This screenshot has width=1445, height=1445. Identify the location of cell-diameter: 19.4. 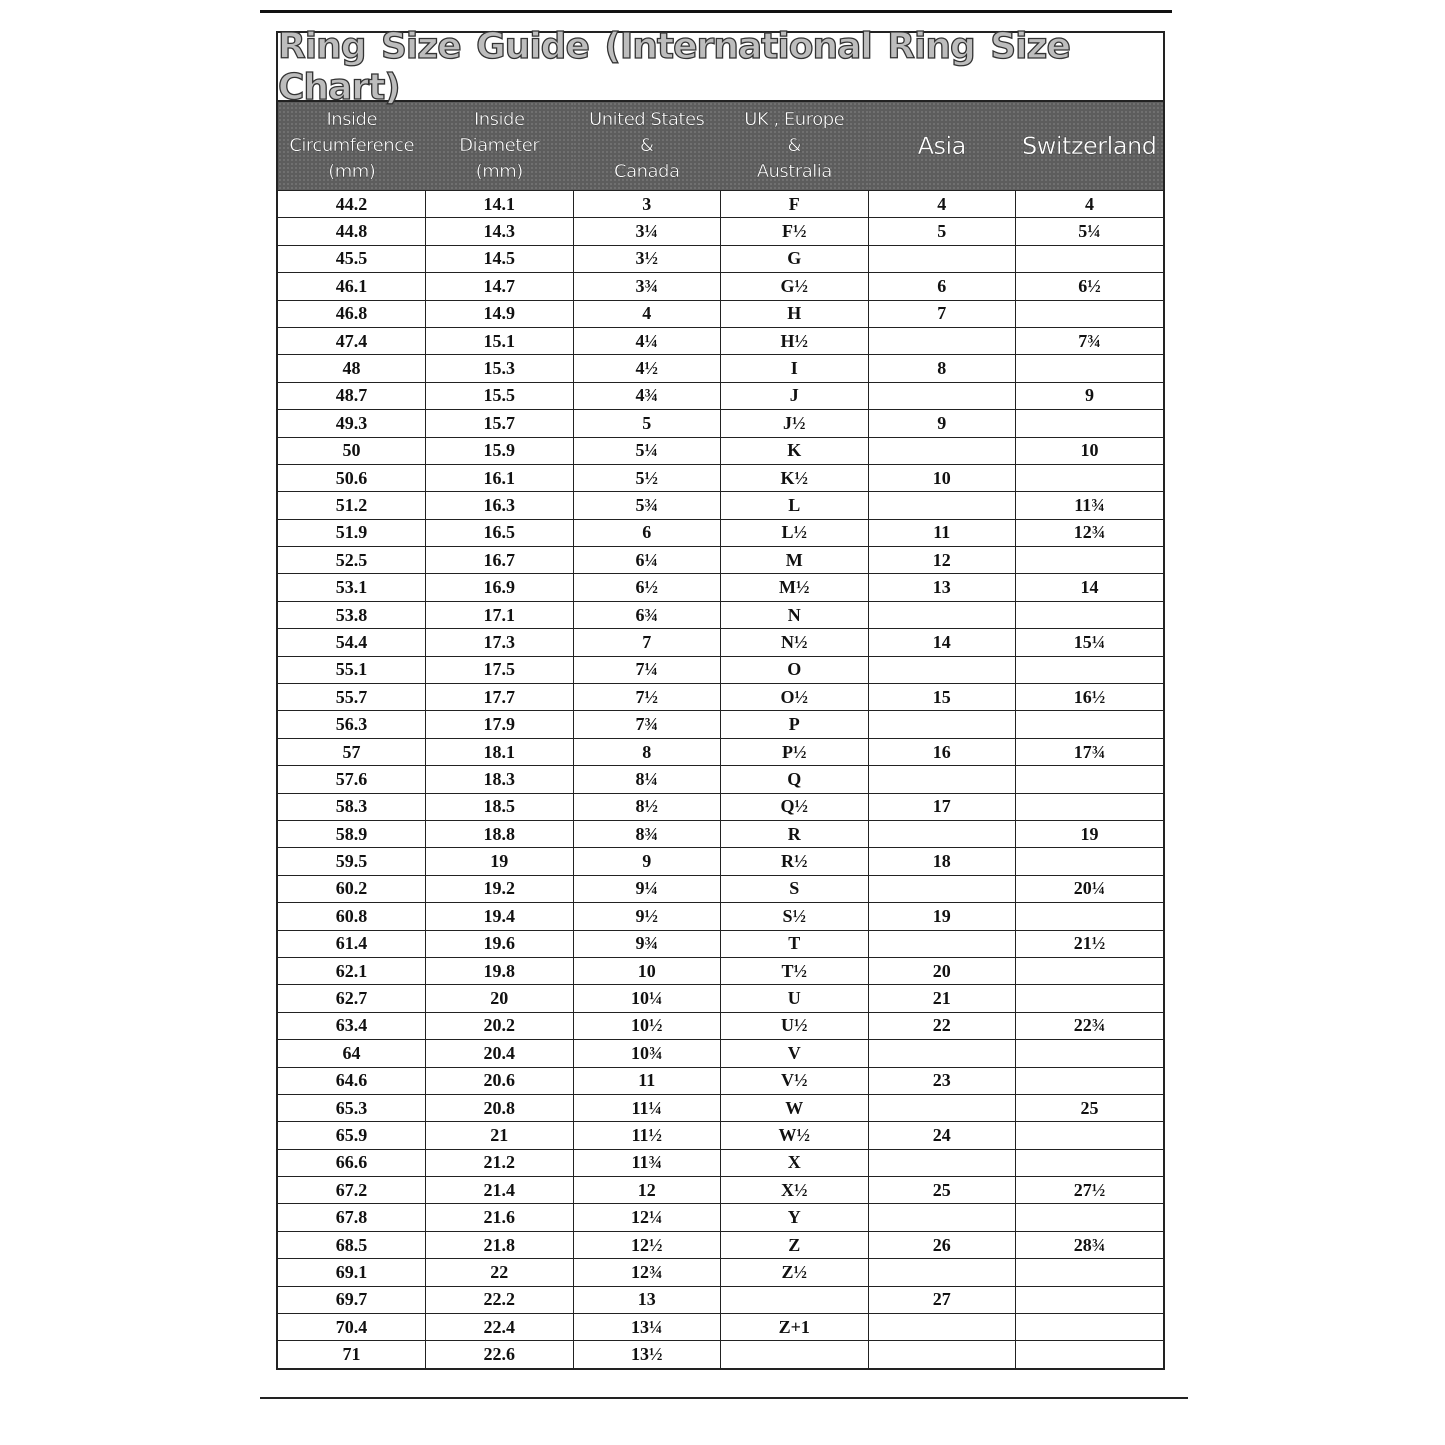
(499, 916).